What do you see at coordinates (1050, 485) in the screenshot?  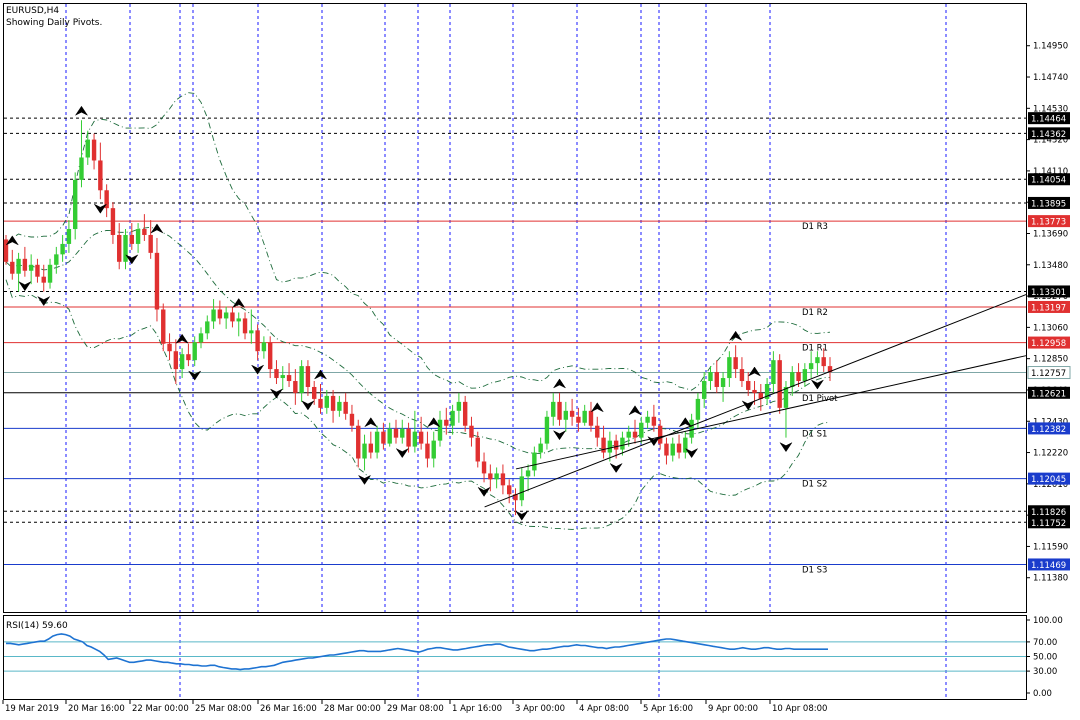 I see `price-tick-label: 1.12010` at bounding box center [1050, 485].